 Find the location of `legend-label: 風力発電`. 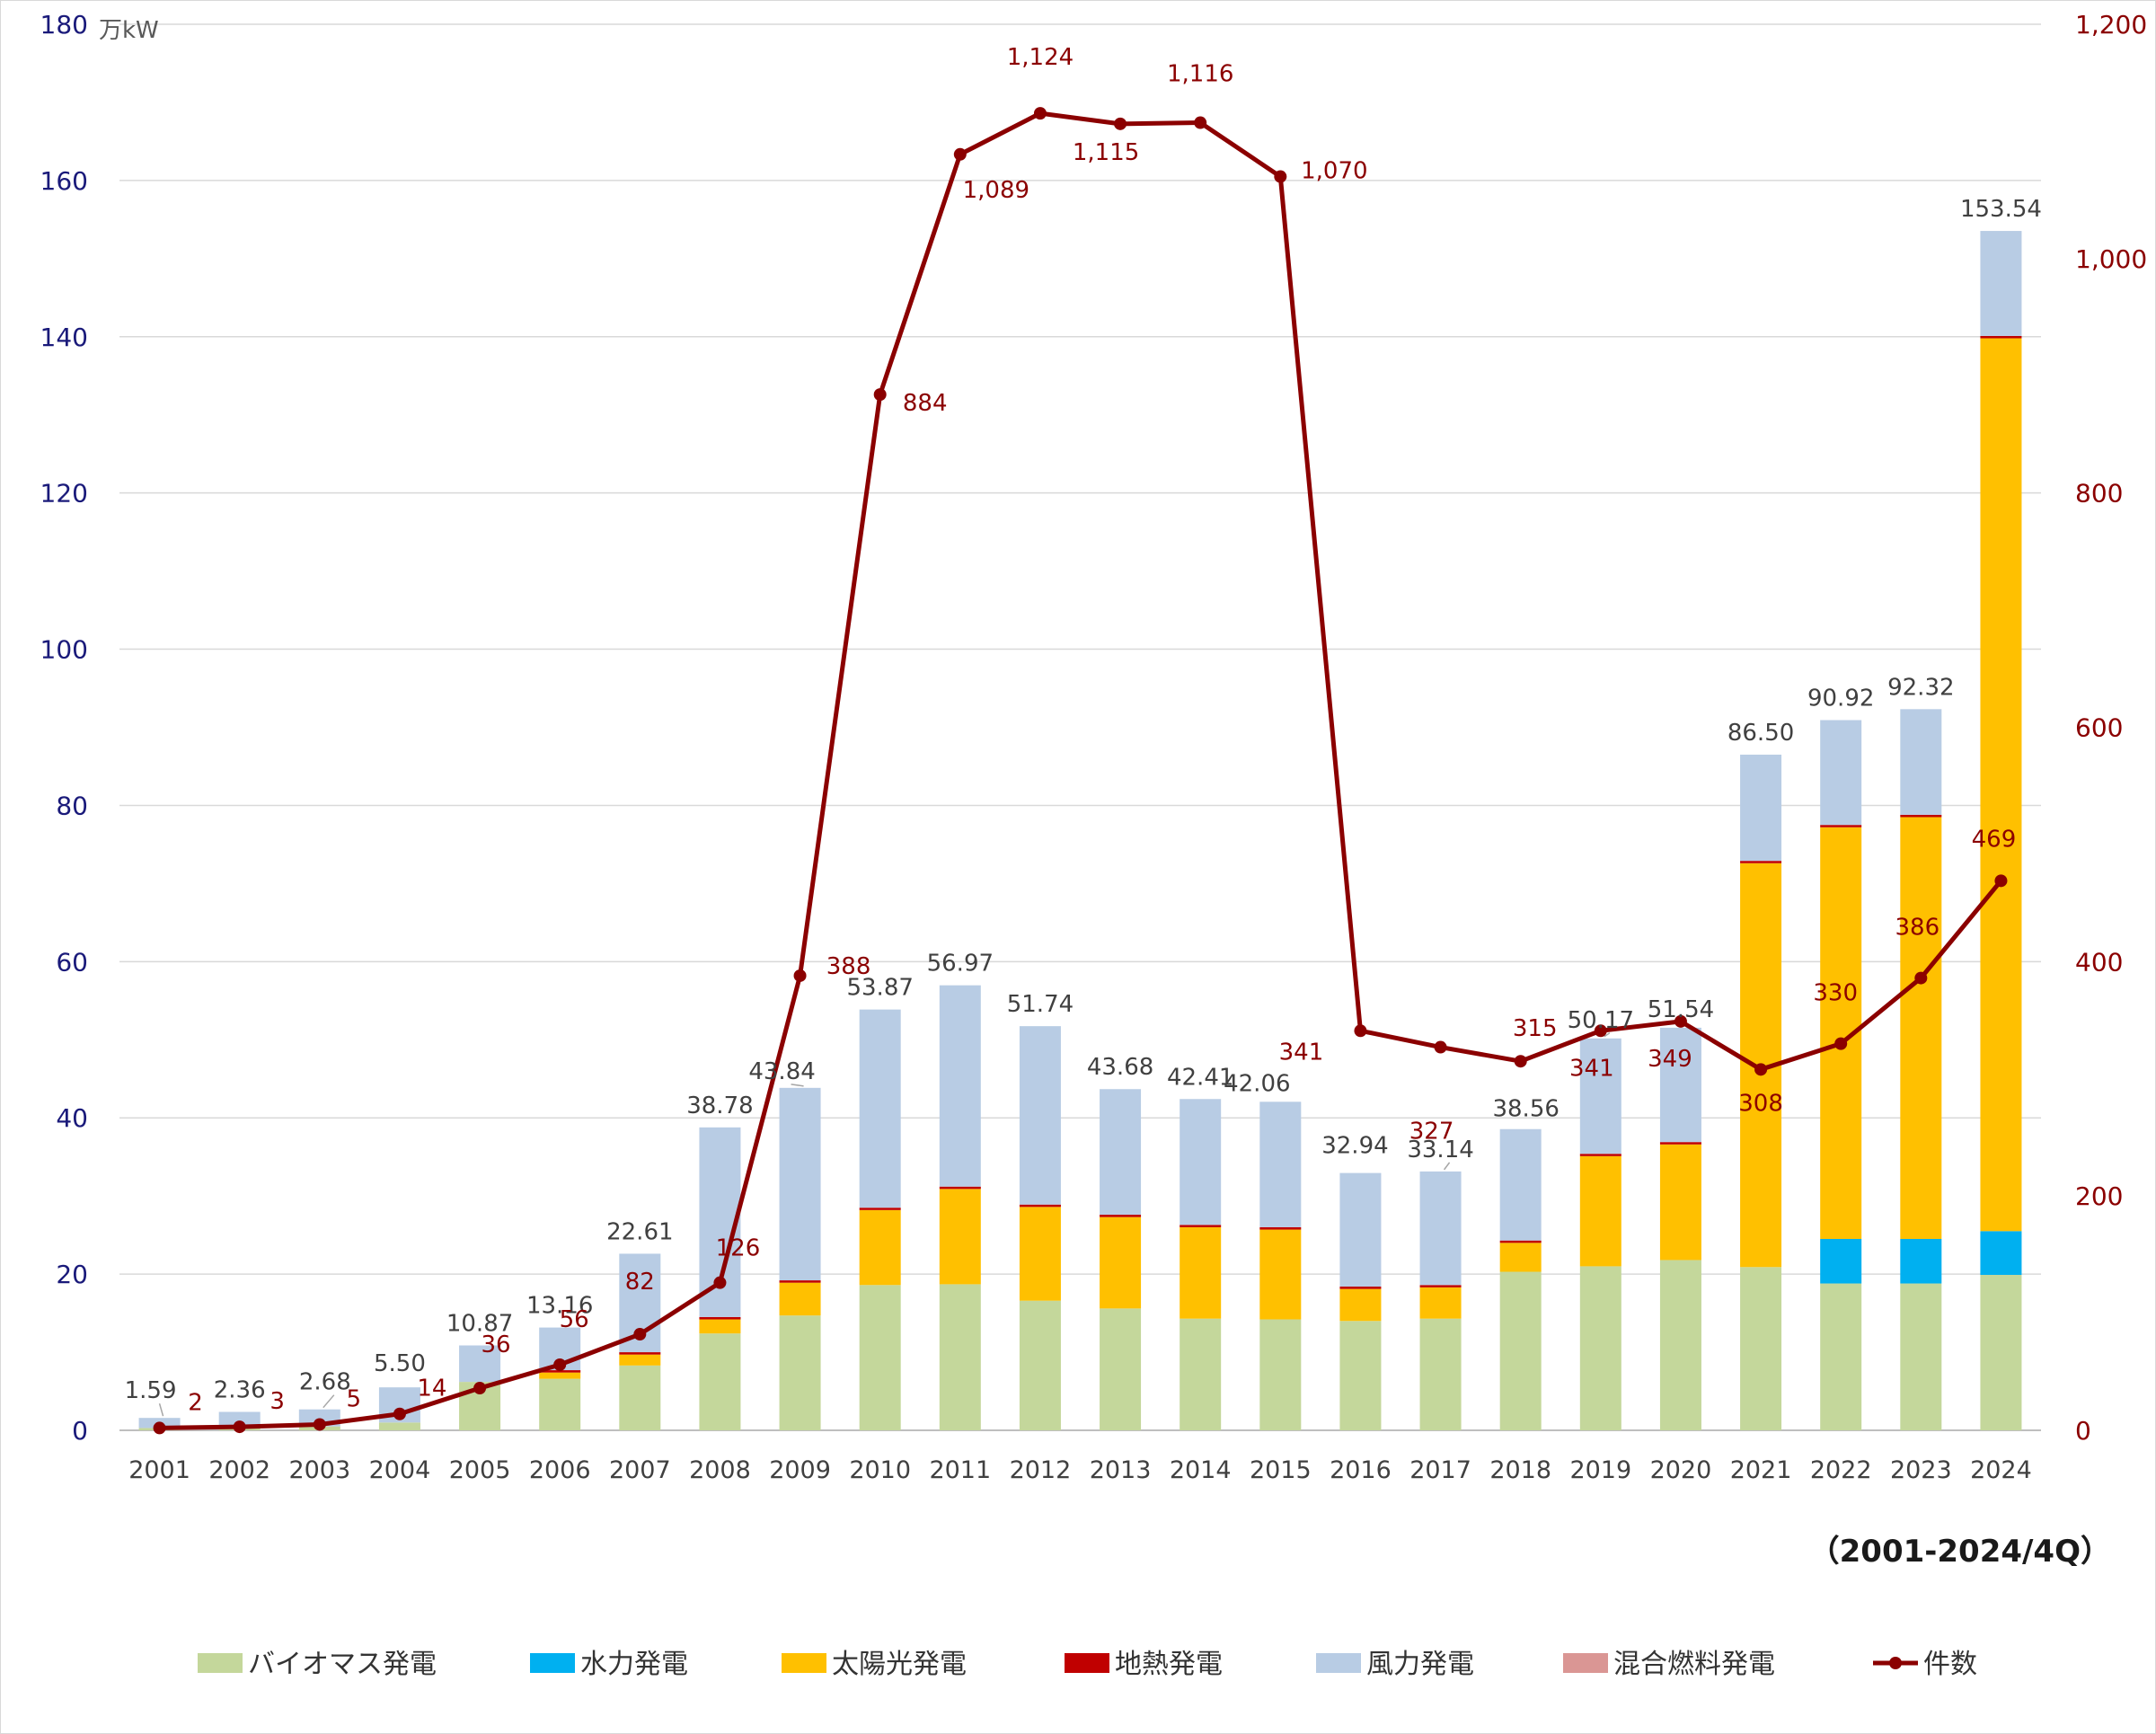

legend-label: 風力発電 is located at coordinates (1420, 1664).